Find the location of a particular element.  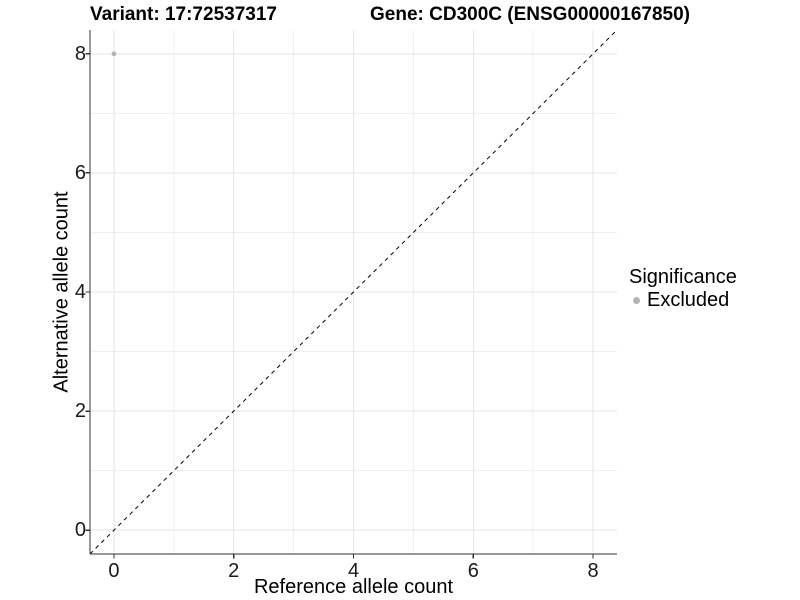

y-tick-label: 6 is located at coordinates (80, 172).